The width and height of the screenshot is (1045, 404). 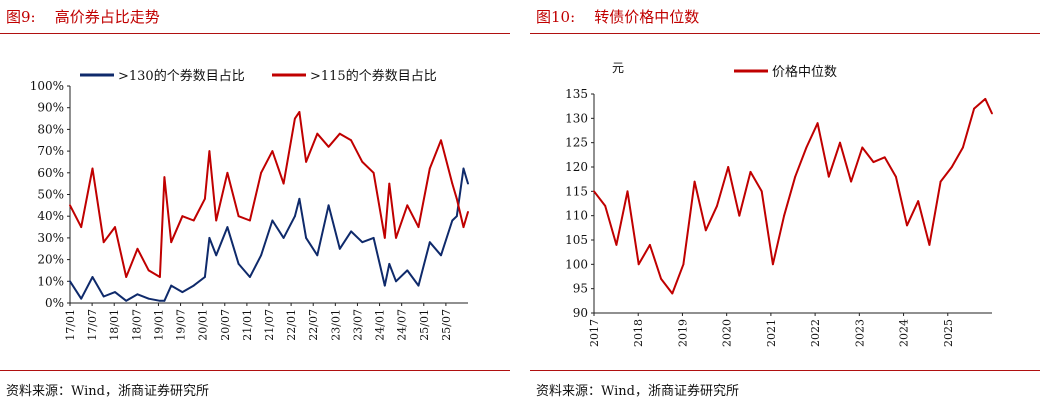 I want to click on y-tick-label: 100%, so click(x=47, y=86).